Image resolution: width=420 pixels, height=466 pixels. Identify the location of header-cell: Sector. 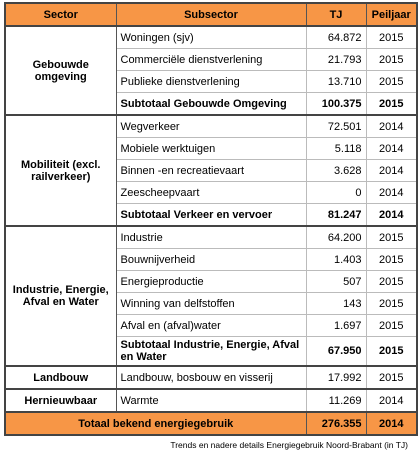
(60, 14).